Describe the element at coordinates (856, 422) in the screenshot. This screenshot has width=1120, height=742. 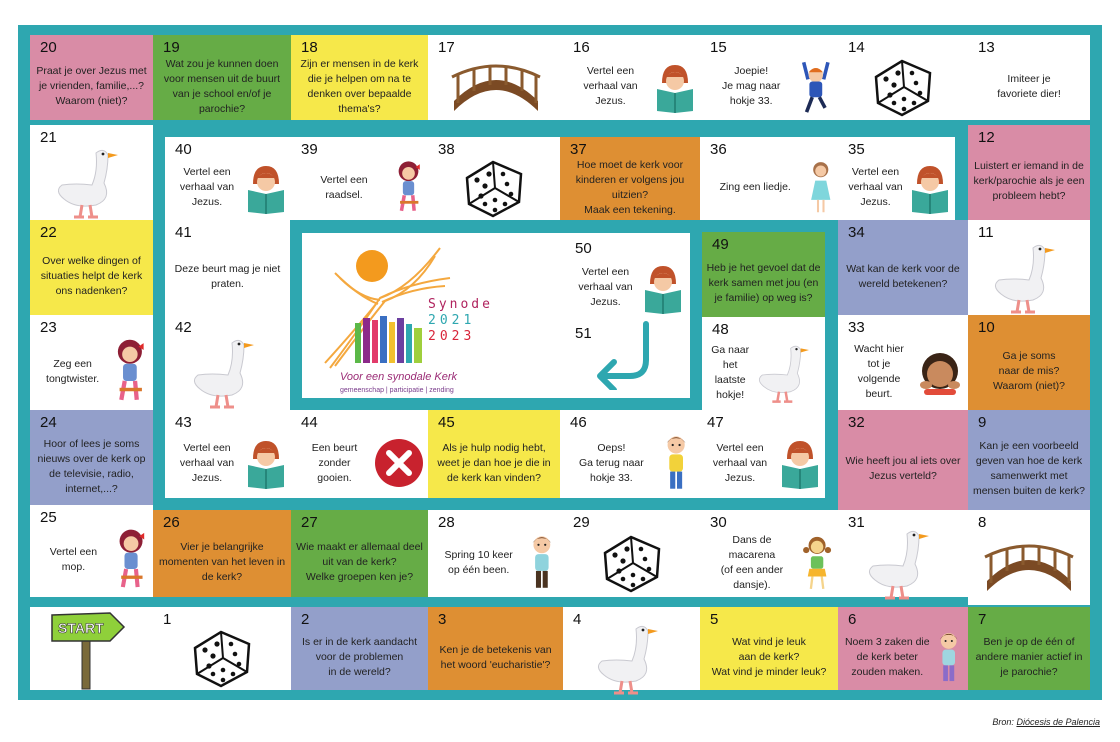
I see `square-number: 32` at that location.